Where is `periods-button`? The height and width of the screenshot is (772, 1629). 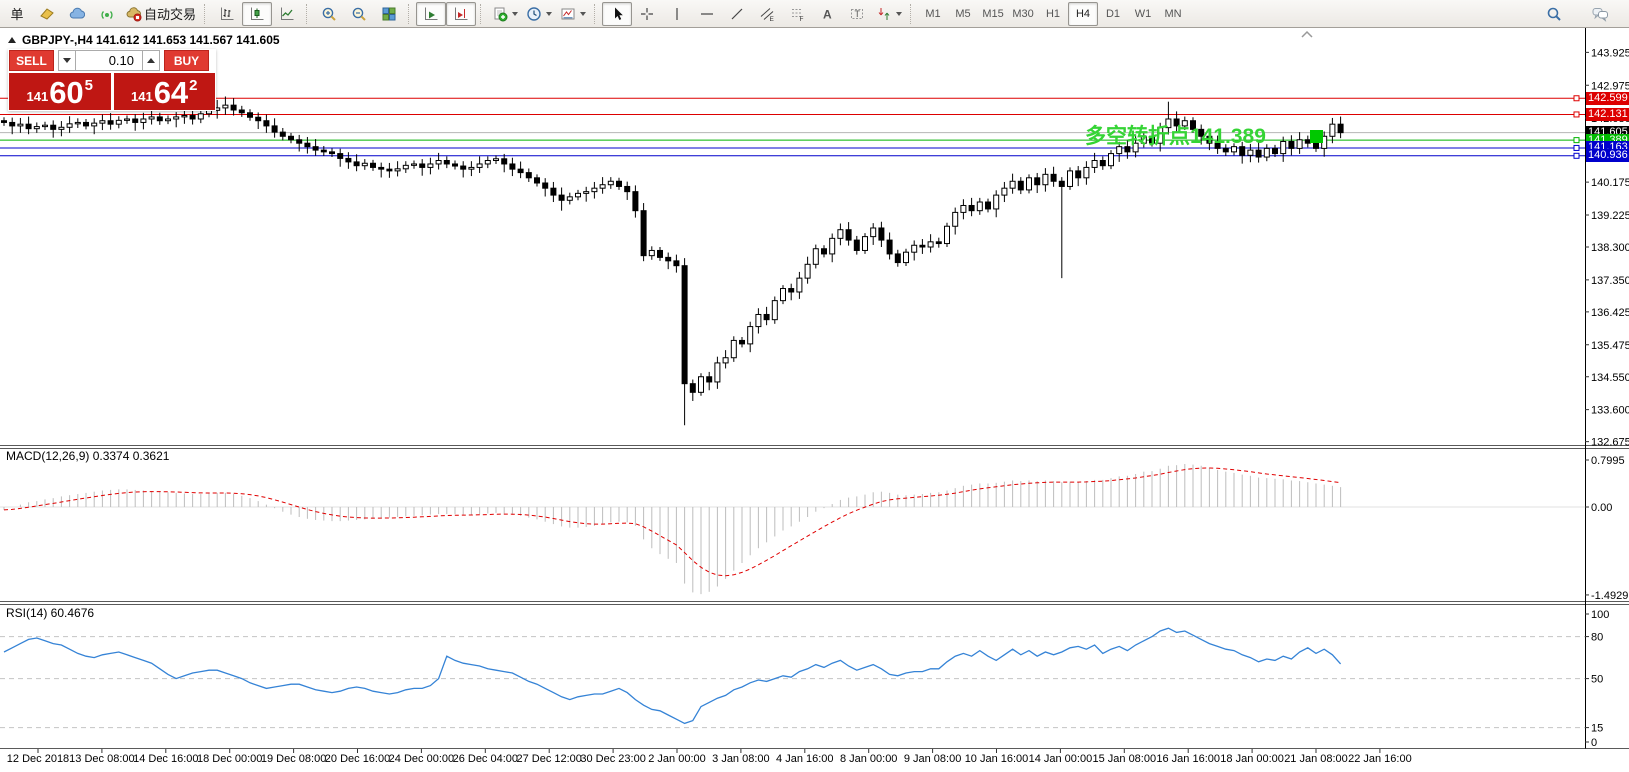 periods-button is located at coordinates (539, 14).